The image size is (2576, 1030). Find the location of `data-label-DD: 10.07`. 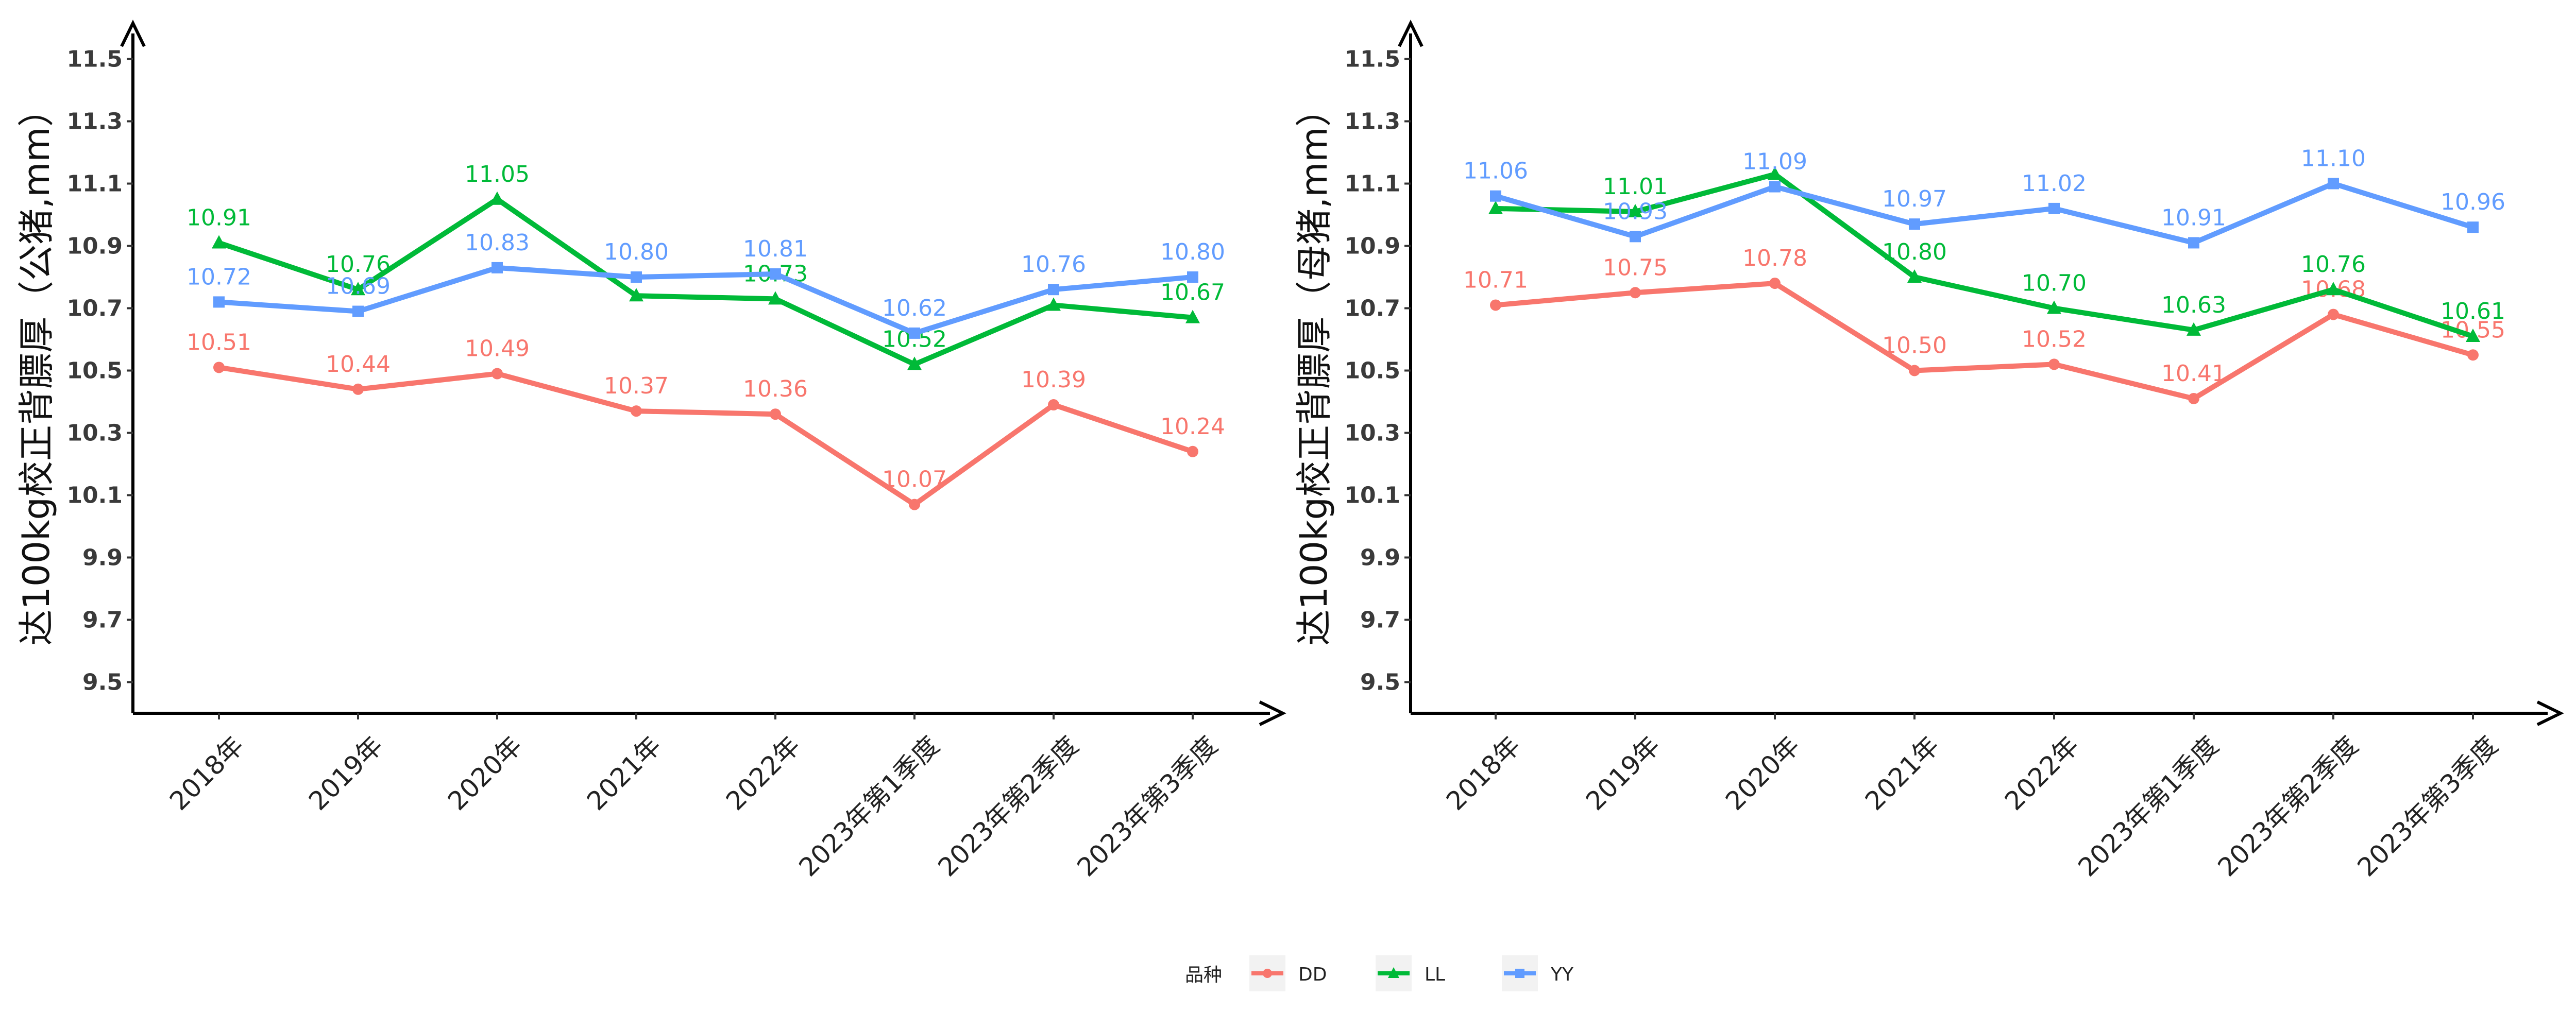

data-label-DD: 10.07 is located at coordinates (914, 480).